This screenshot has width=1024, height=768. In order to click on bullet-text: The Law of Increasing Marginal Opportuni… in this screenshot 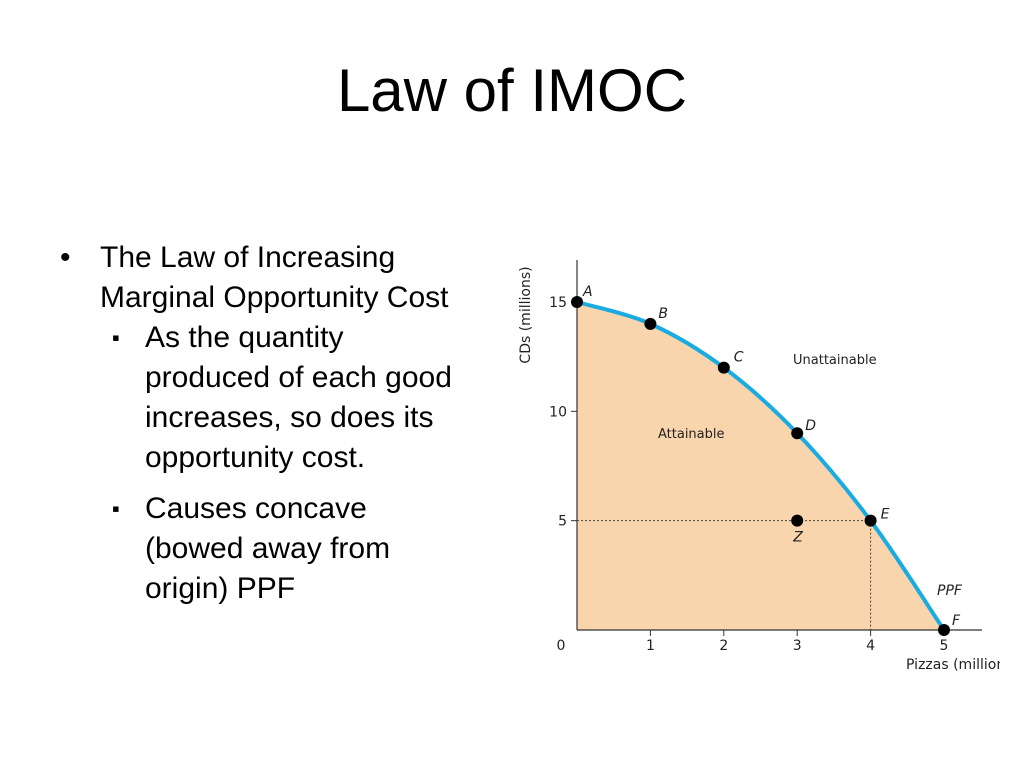, I will do `click(274, 277)`.